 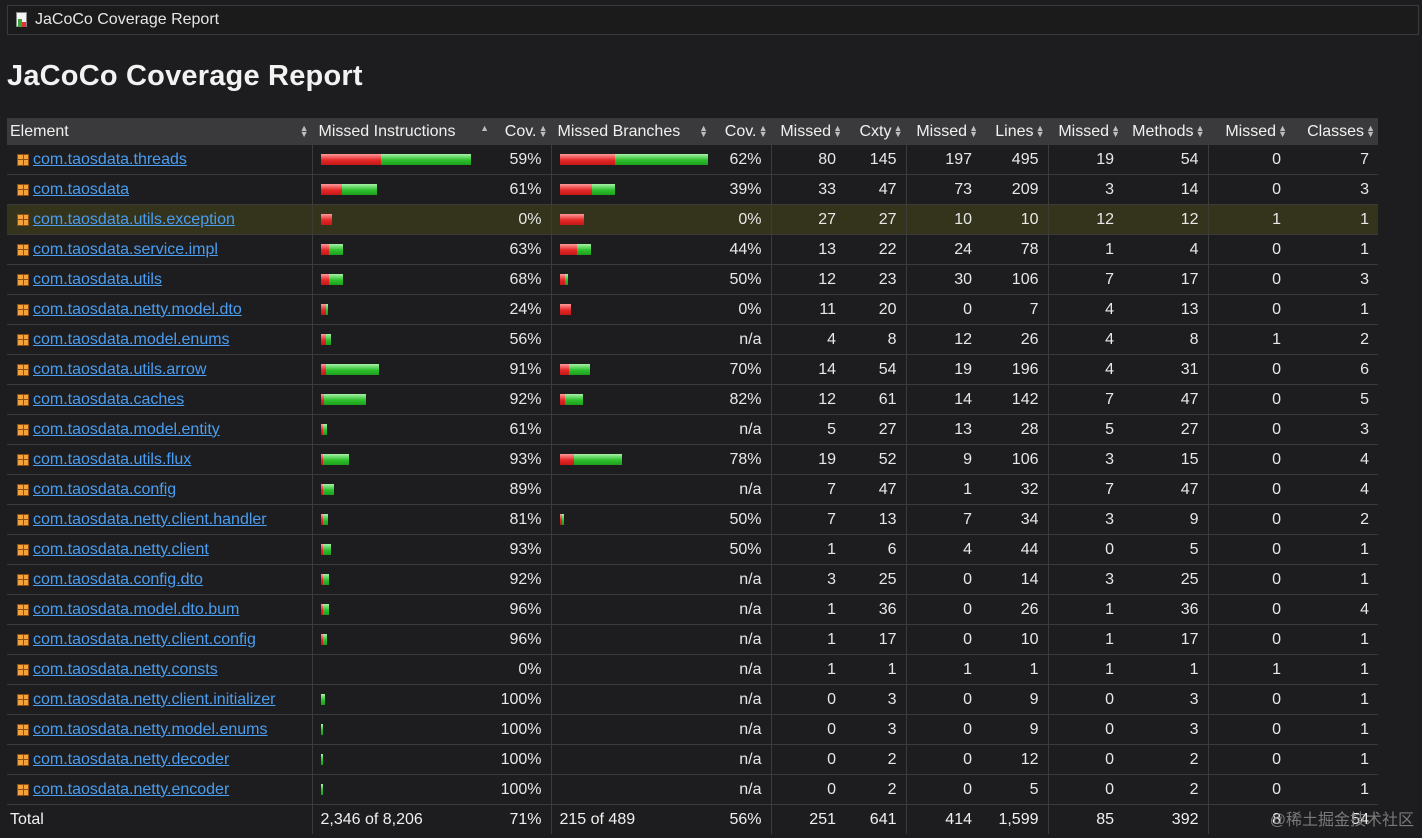 I want to click on missed-branches-bar, so click(x=630, y=639).